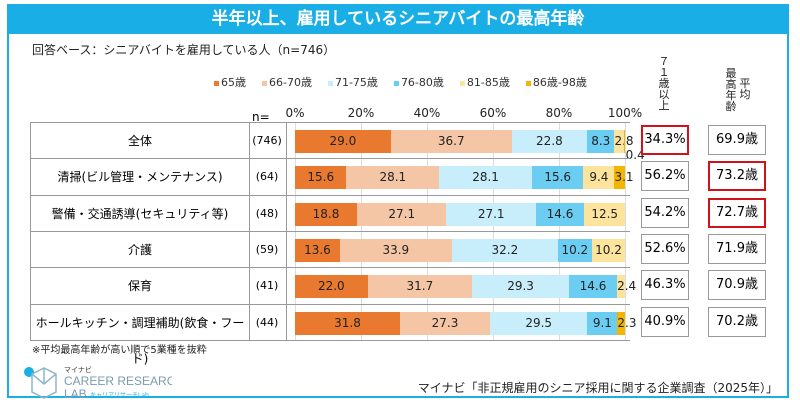 This screenshot has width=800, height=407. I want to click on bar-segment: 15.6, so click(321, 178).